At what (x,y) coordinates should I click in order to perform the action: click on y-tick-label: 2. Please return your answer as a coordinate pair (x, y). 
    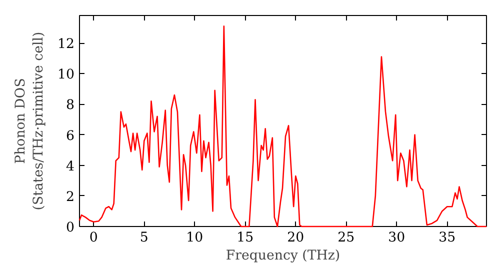
    Looking at the image, I should click on (70, 197).